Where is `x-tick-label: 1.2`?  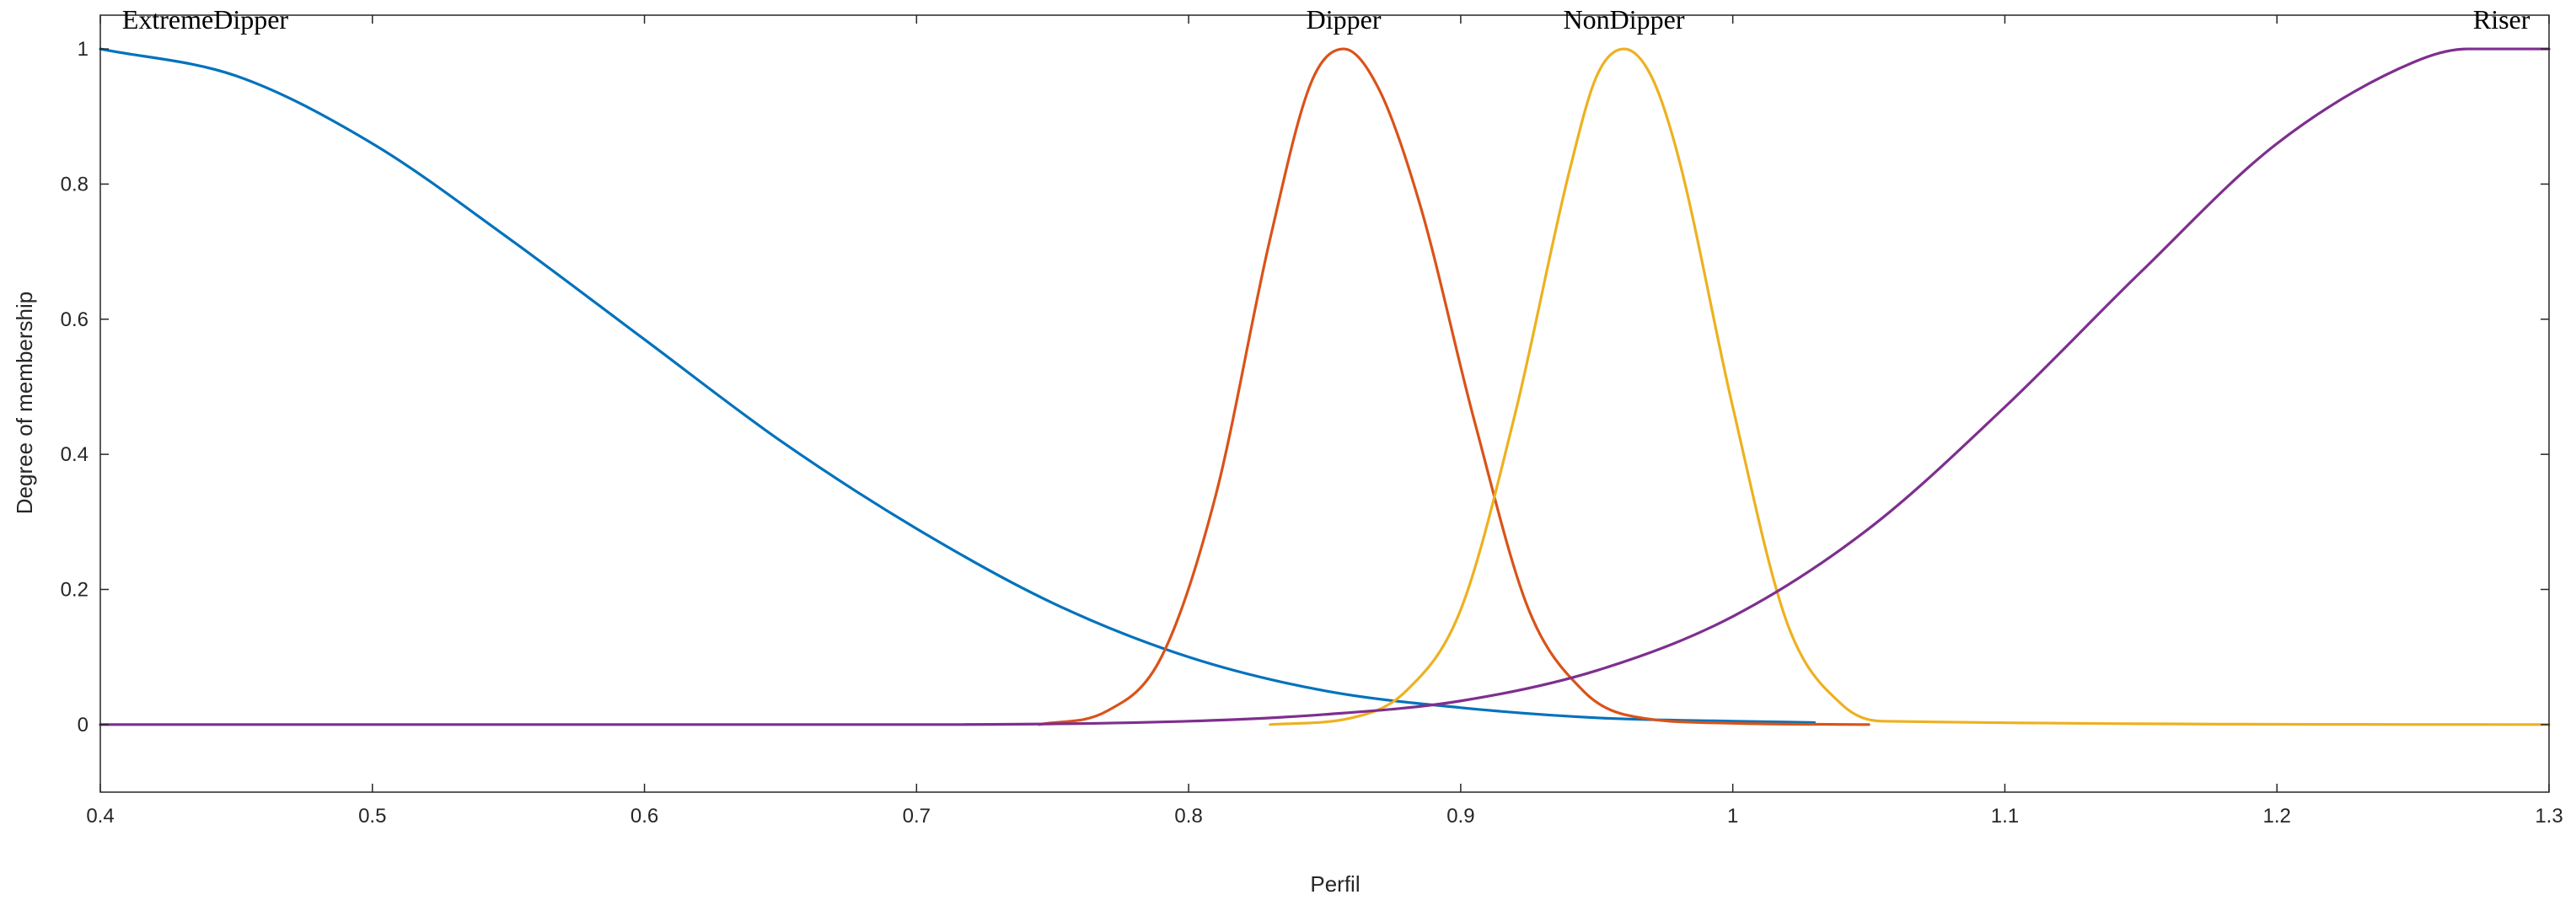
x-tick-label: 1.2 is located at coordinates (2277, 816).